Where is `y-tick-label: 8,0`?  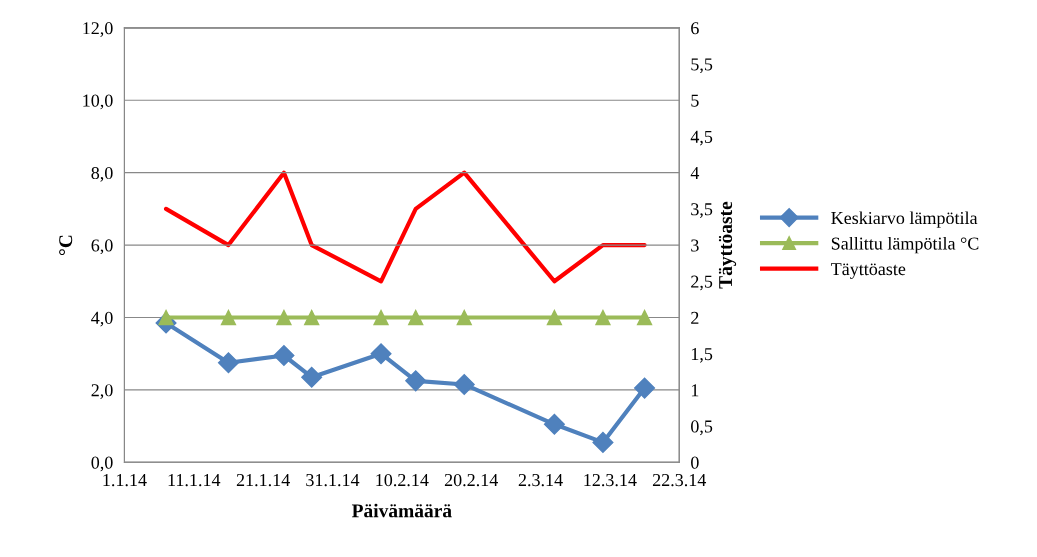 y-tick-label: 8,0 is located at coordinates (102, 174).